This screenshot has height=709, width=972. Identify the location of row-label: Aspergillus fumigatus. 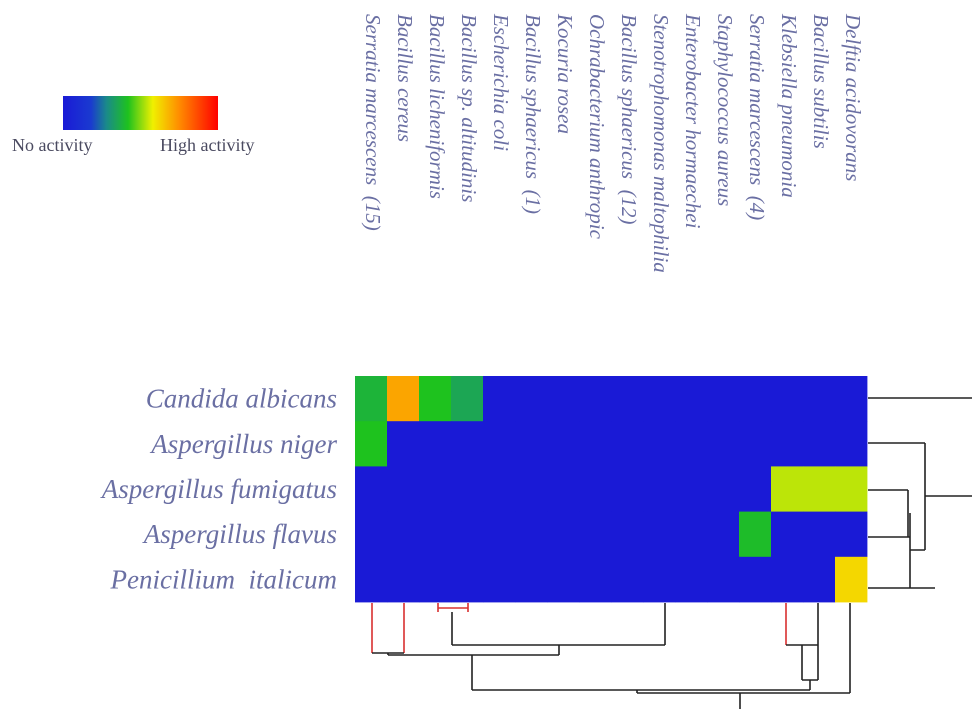
(218, 489).